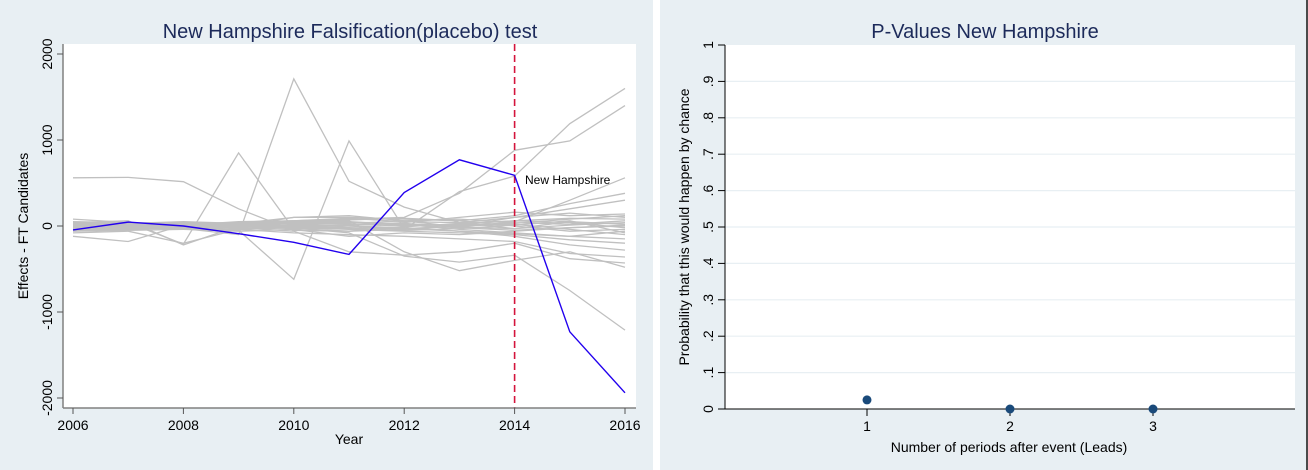 Image resolution: width=1308 pixels, height=470 pixels. Describe the element at coordinates (404, 425) in the screenshot. I see `x-tick-label: 2012` at that location.